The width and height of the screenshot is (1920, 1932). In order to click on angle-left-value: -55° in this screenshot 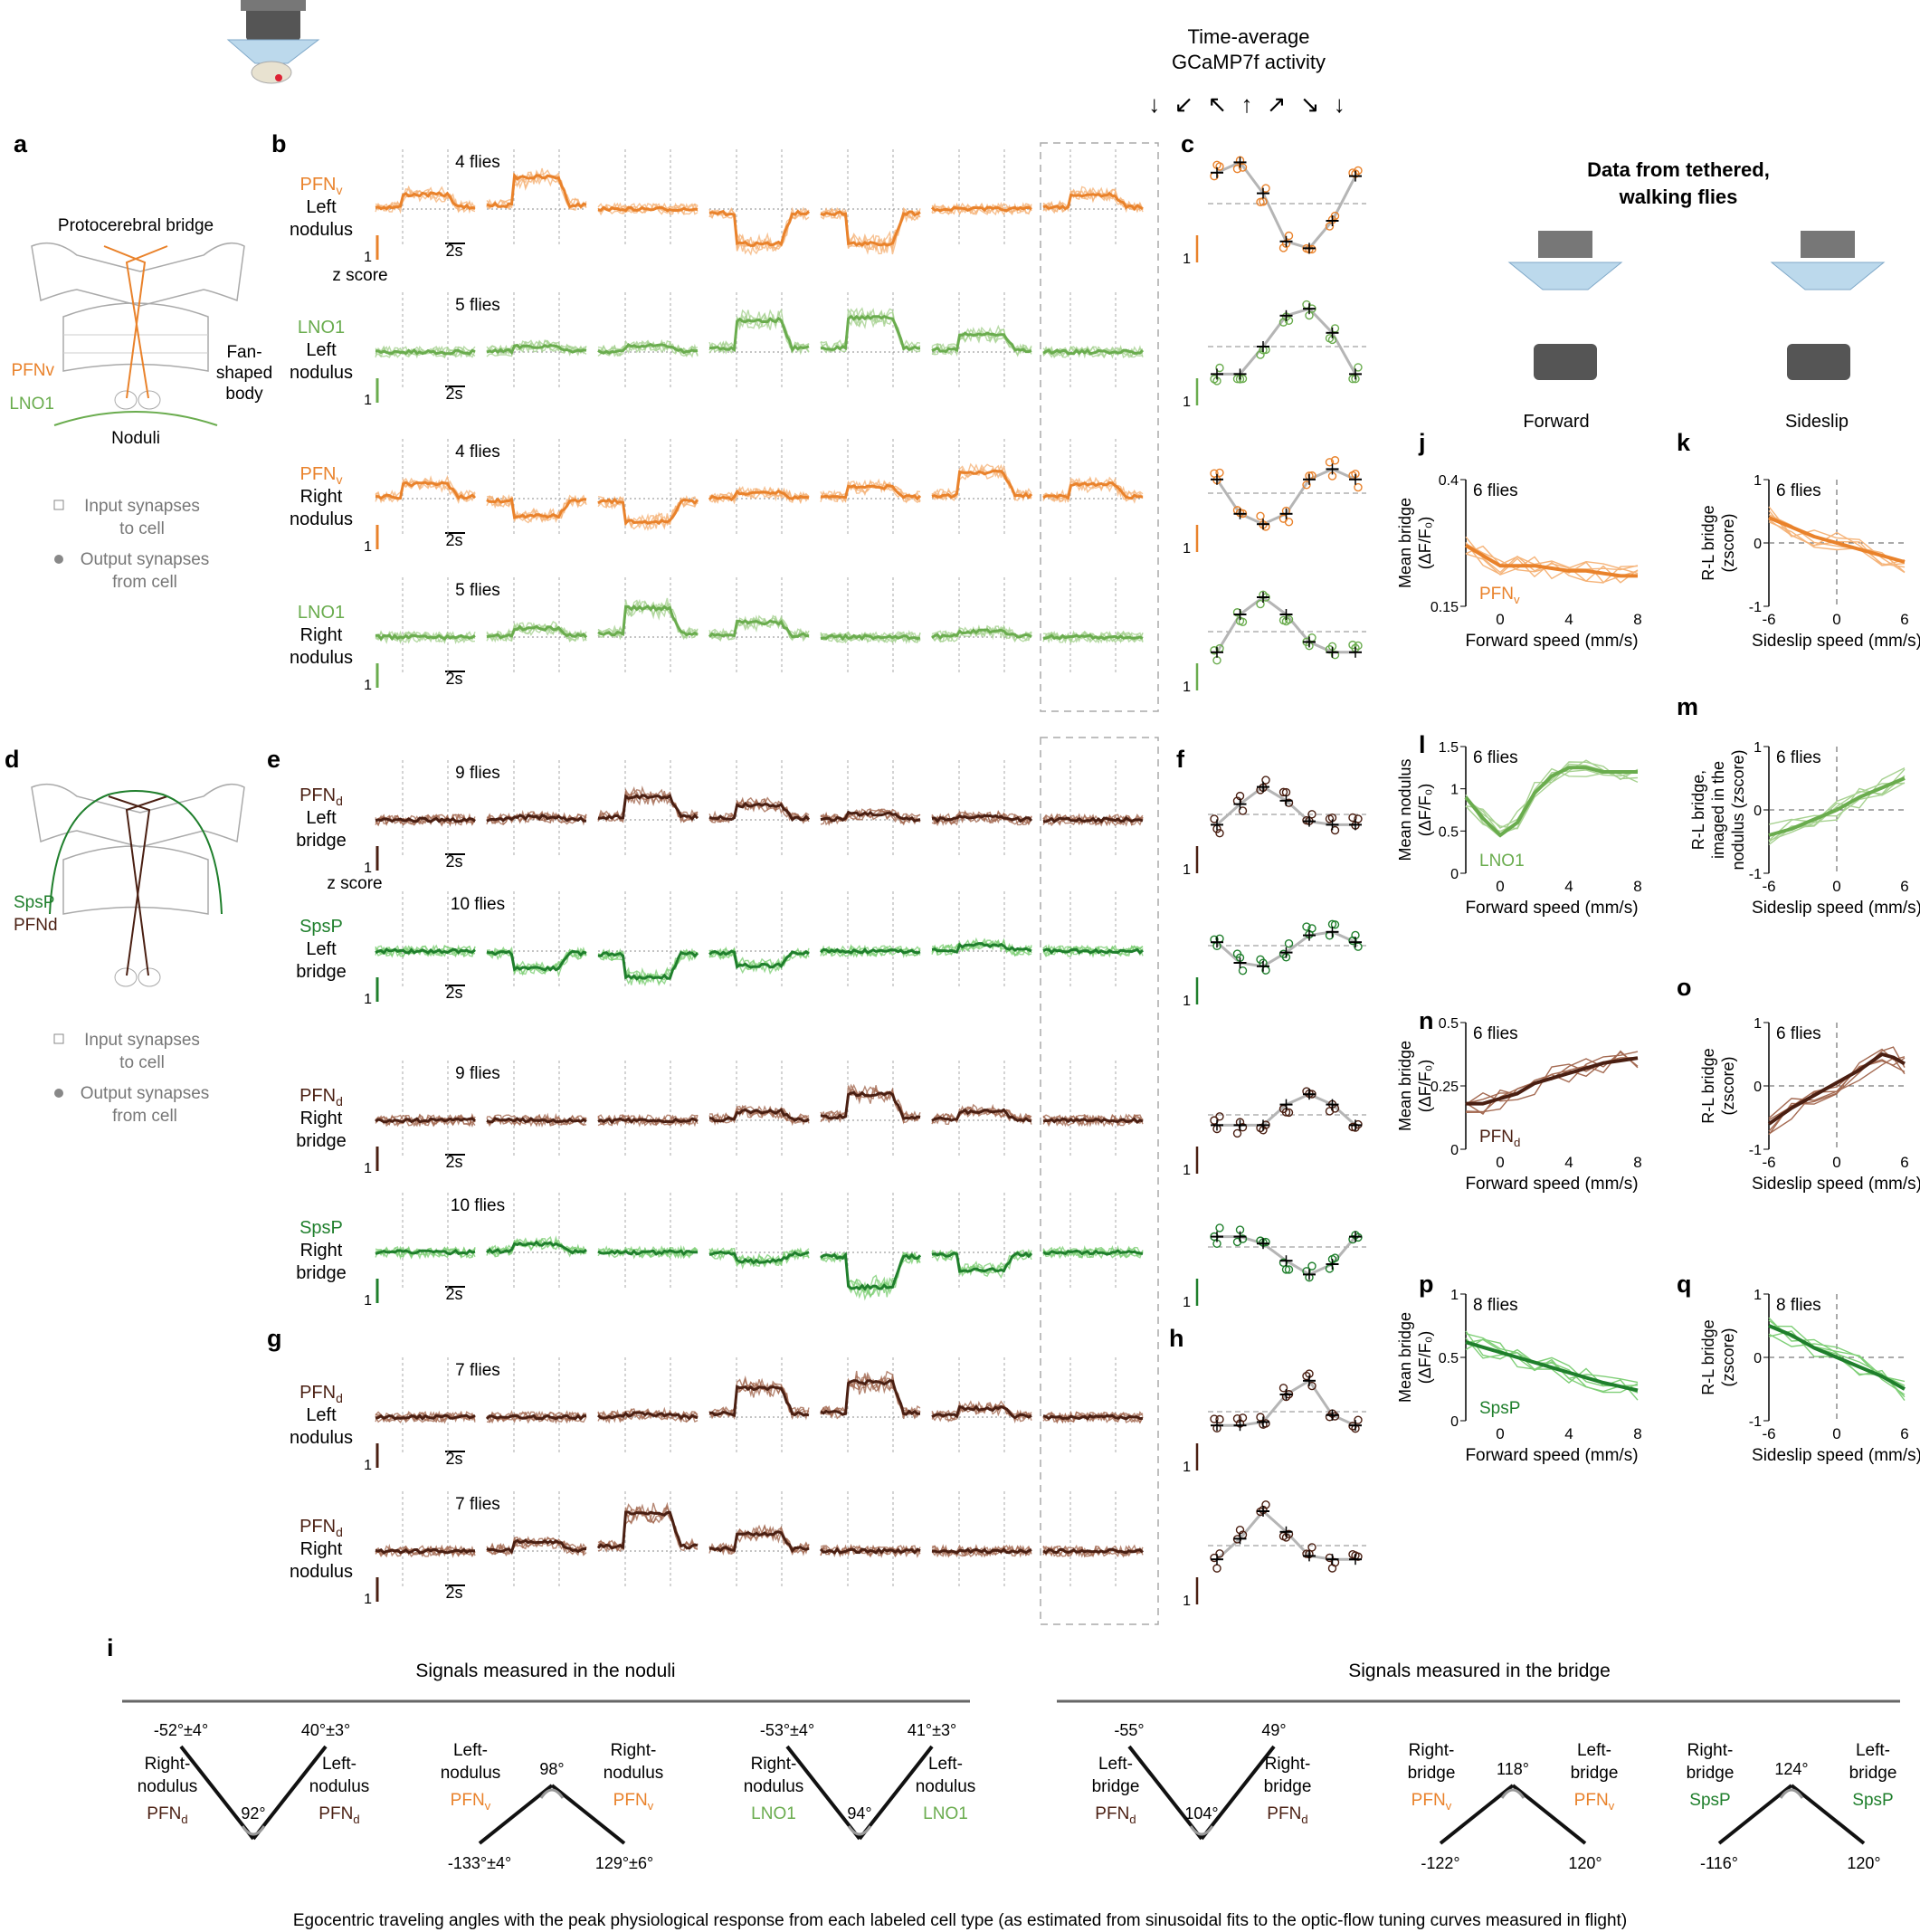, I will do `click(1129, 1730)`.